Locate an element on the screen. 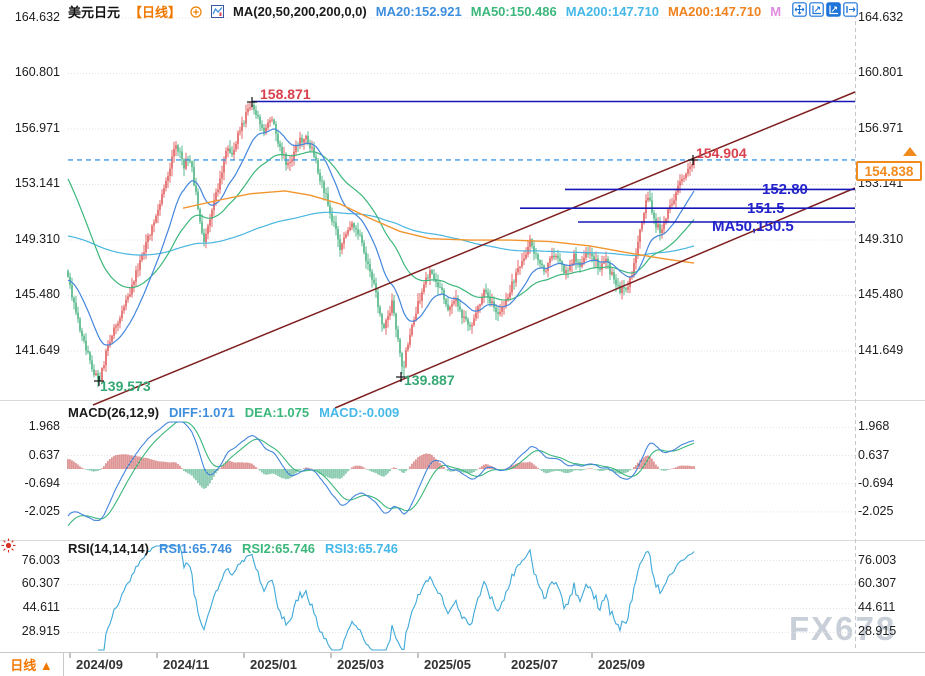 The width and height of the screenshot is (925, 676). current-price-value: 154.838 is located at coordinates (889, 171).